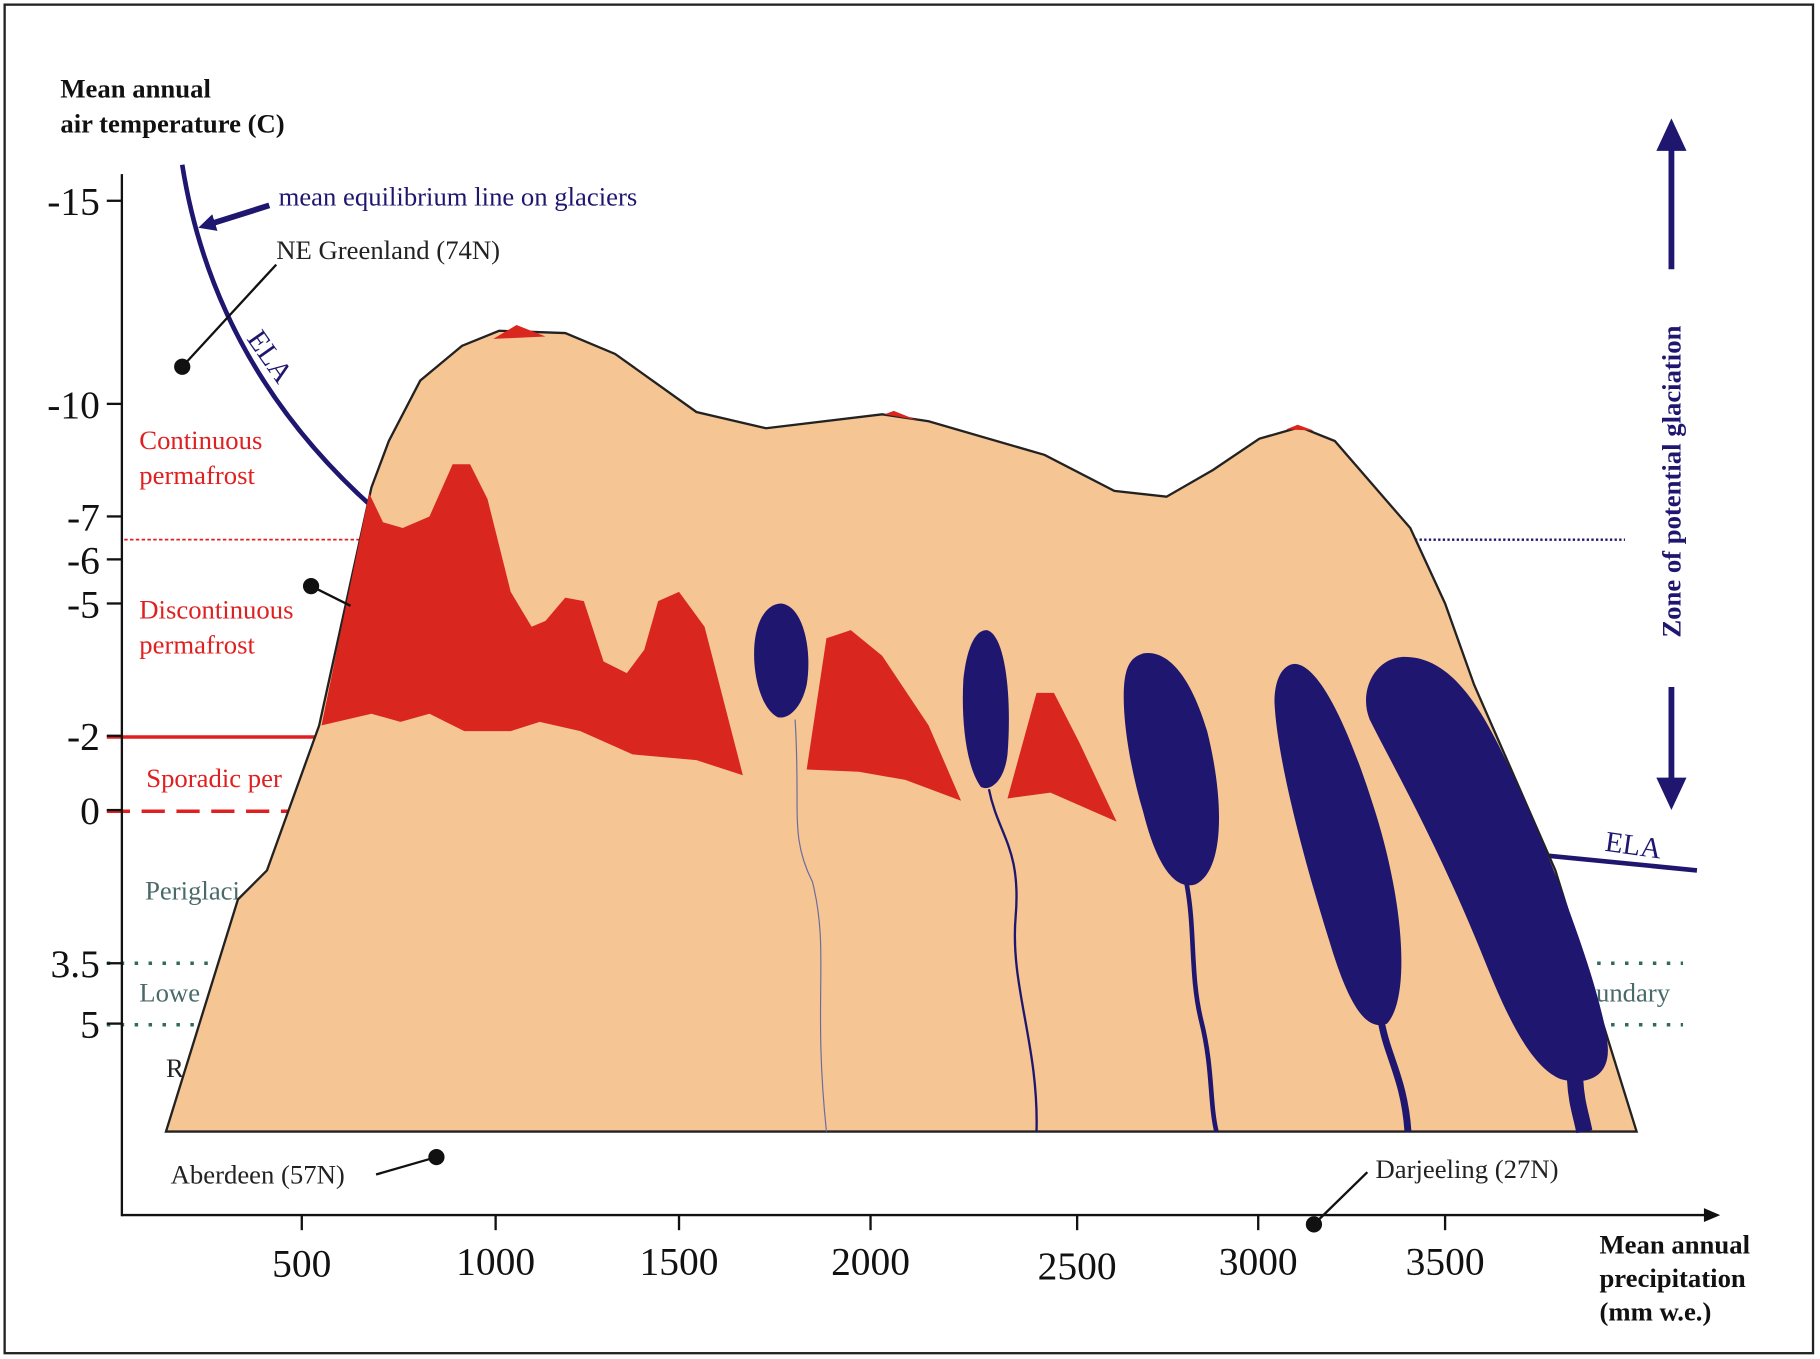 The image size is (1820, 1359). I want to click on discontinuous-label: Discontinuous, so click(216, 610).